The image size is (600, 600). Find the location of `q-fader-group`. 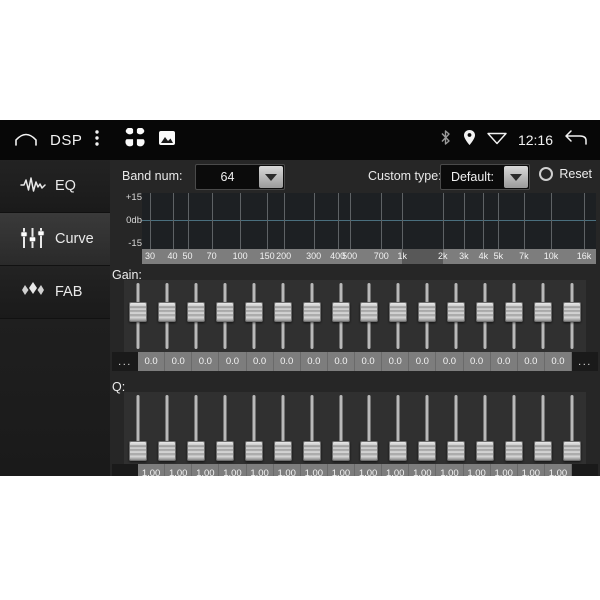

q-fader-group is located at coordinates (355, 428).